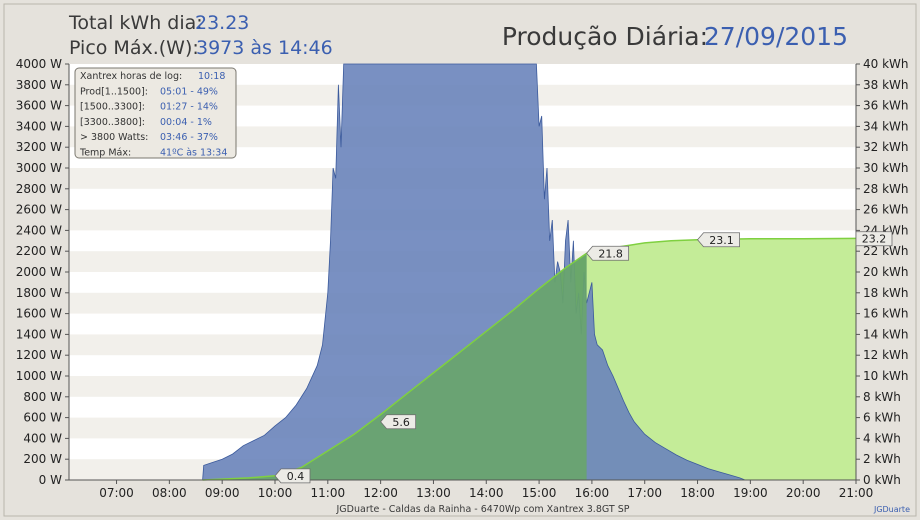 Image resolution: width=920 pixels, height=520 pixels. Describe the element at coordinates (189, 137) in the screenshot. I see `stats-row-value: 03:46 - 37%` at that location.